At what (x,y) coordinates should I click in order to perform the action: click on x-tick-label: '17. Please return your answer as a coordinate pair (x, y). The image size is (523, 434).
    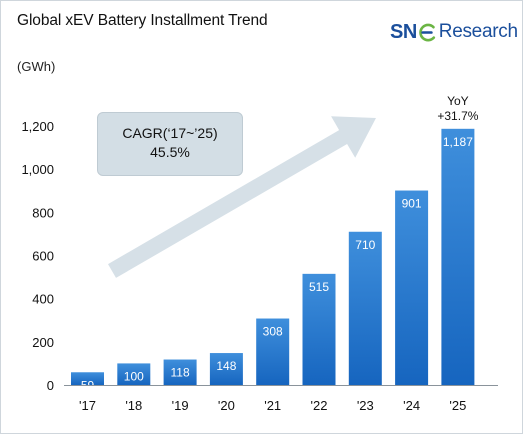
    Looking at the image, I should click on (87, 405).